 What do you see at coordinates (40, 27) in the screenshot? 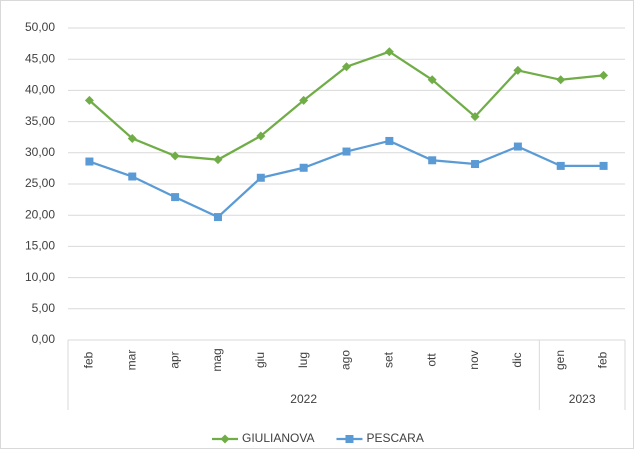
I see `y-tick-label: 50,00` at bounding box center [40, 27].